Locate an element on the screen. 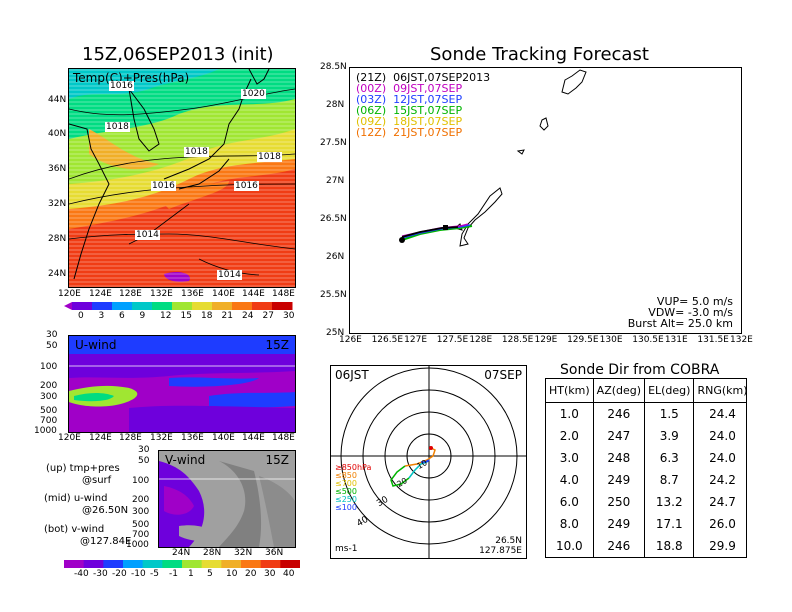  temp-map-overlay-label: Temp(C)+Pres(hPa) is located at coordinates (131, 78).